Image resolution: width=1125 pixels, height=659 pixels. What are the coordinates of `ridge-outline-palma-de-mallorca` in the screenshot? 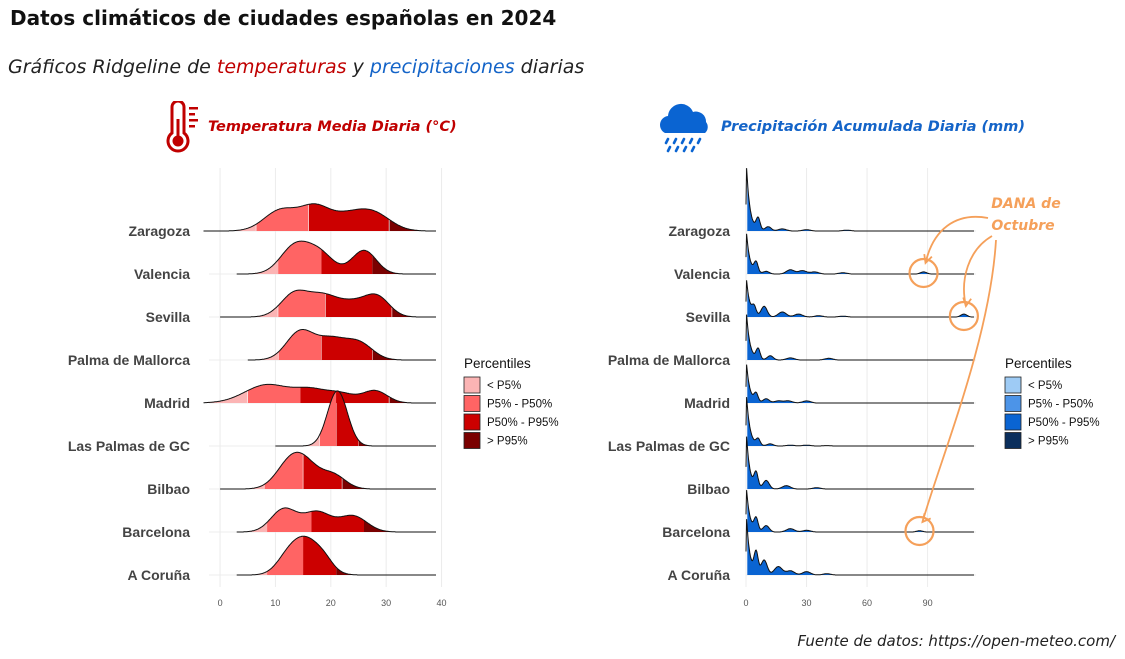 It's located at (859, 337).